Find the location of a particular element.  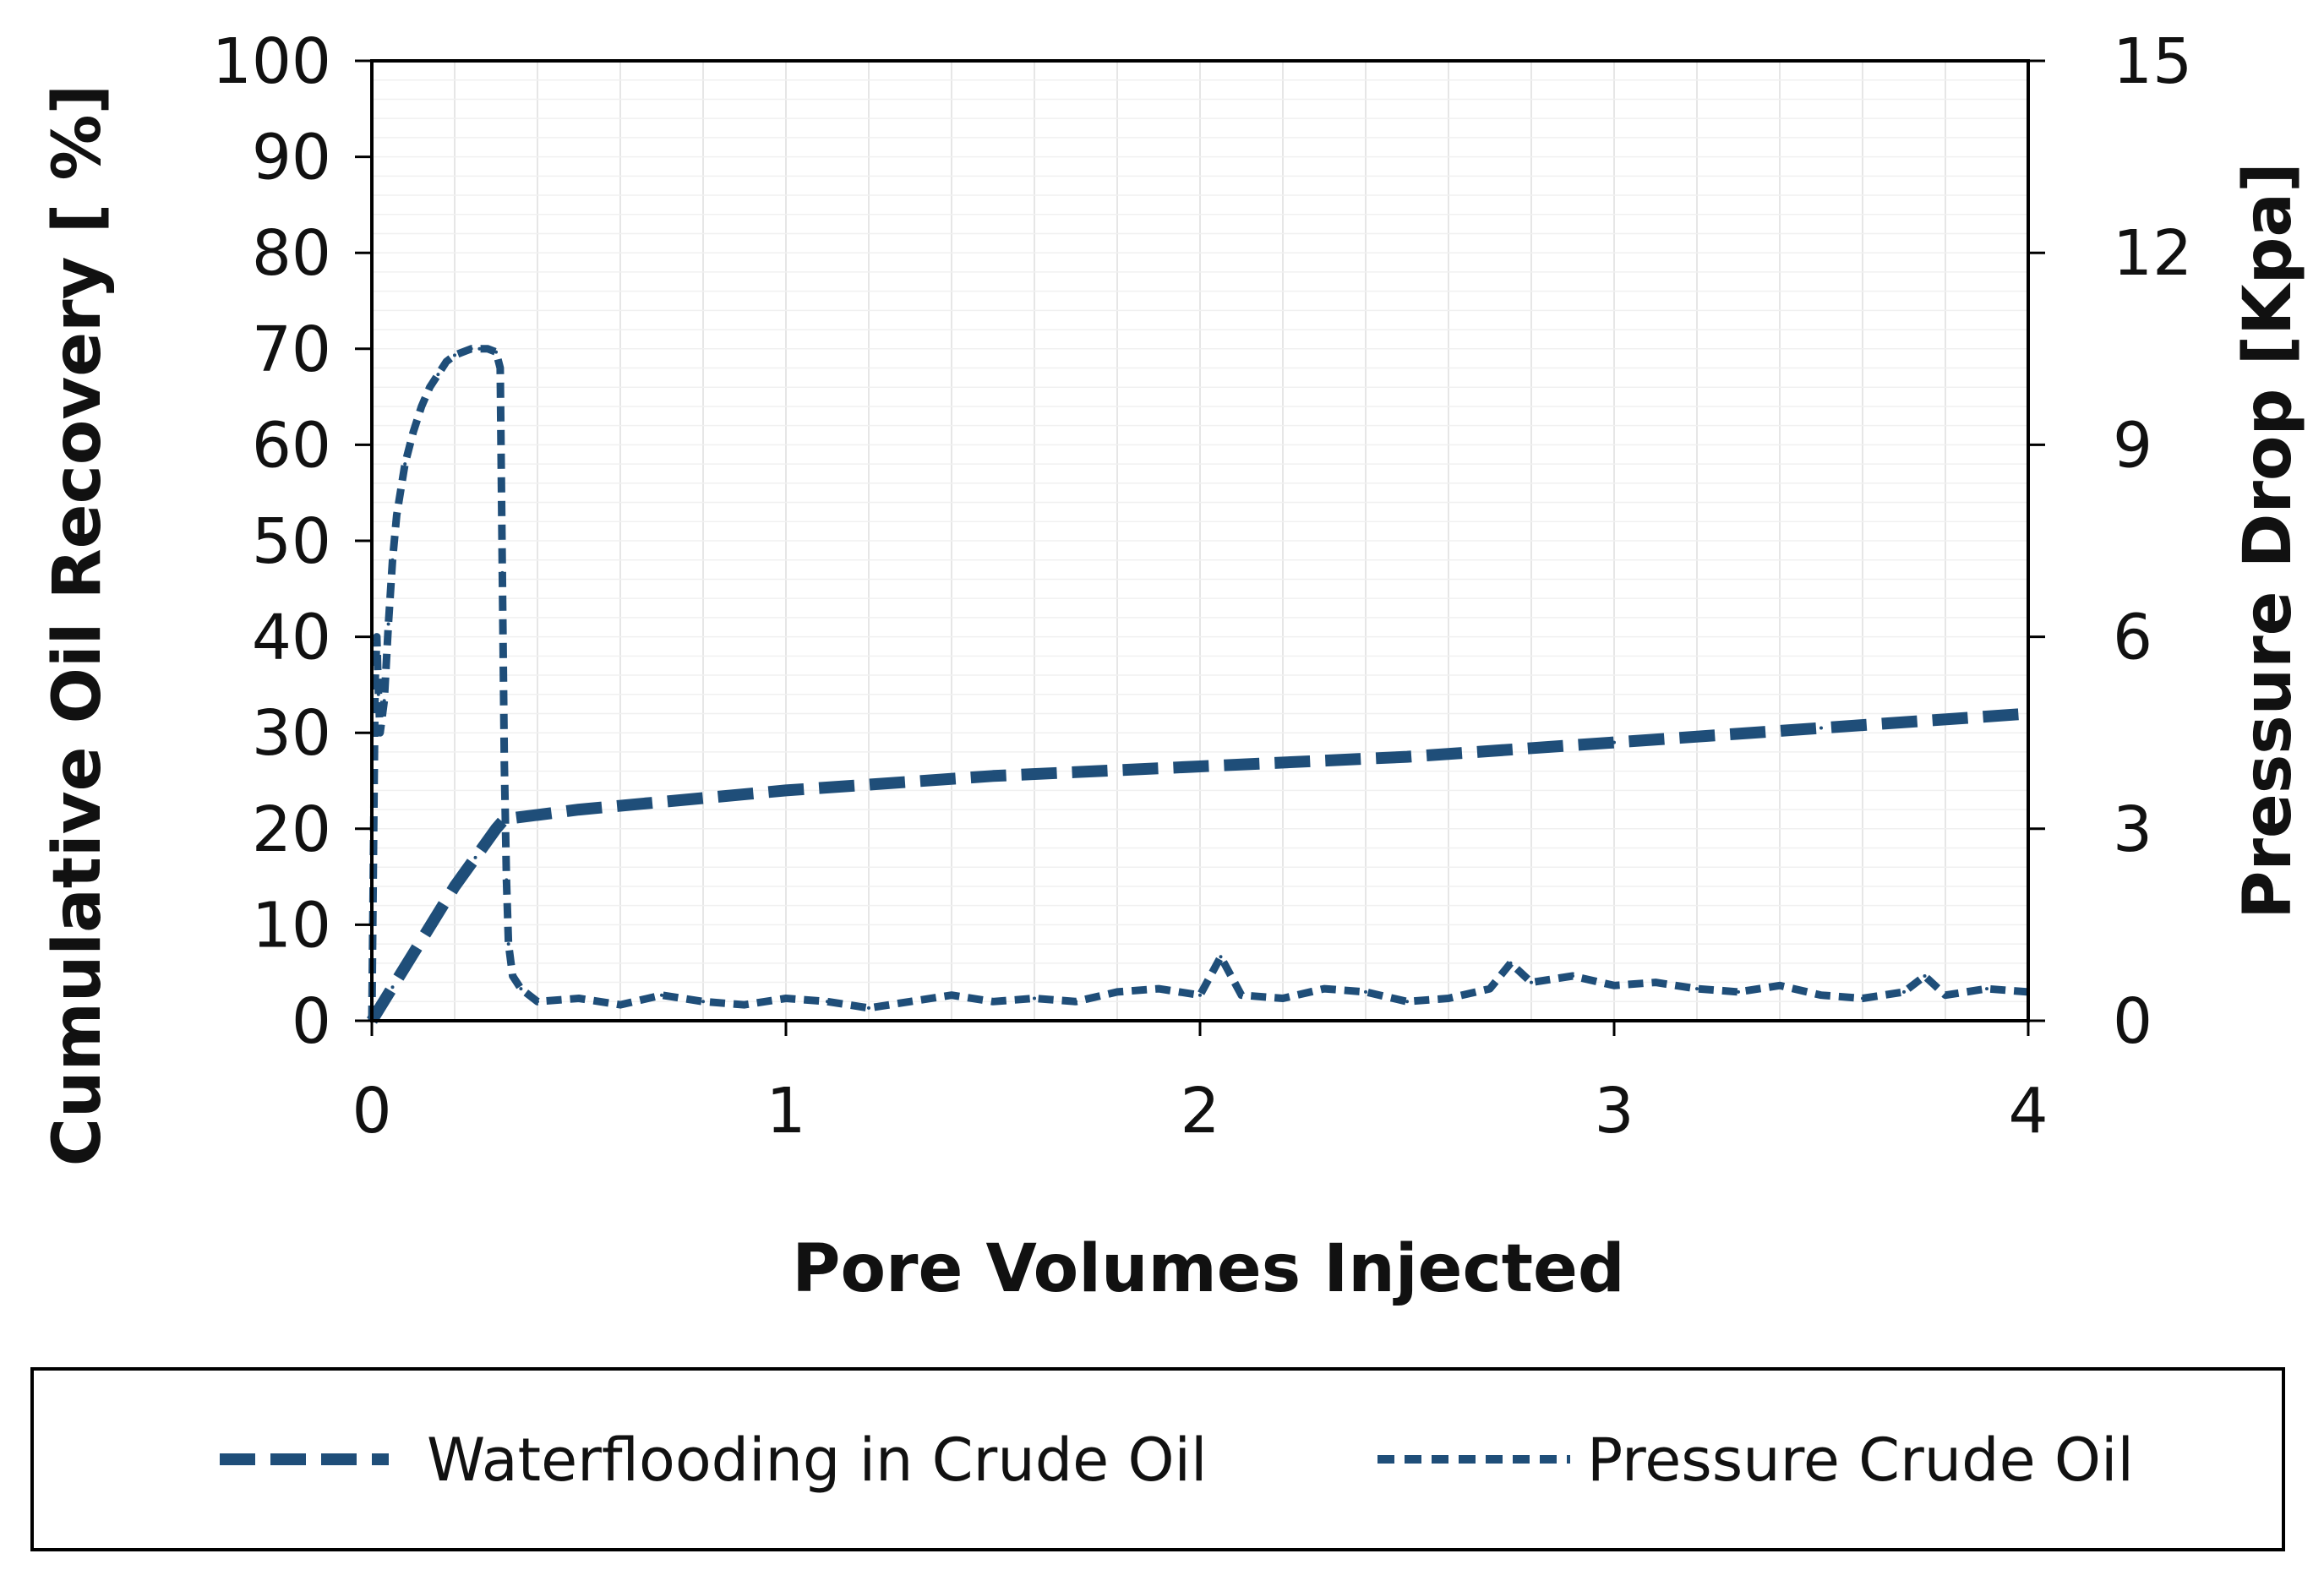

y2-tick-label: 15 is located at coordinates (2152, 62).